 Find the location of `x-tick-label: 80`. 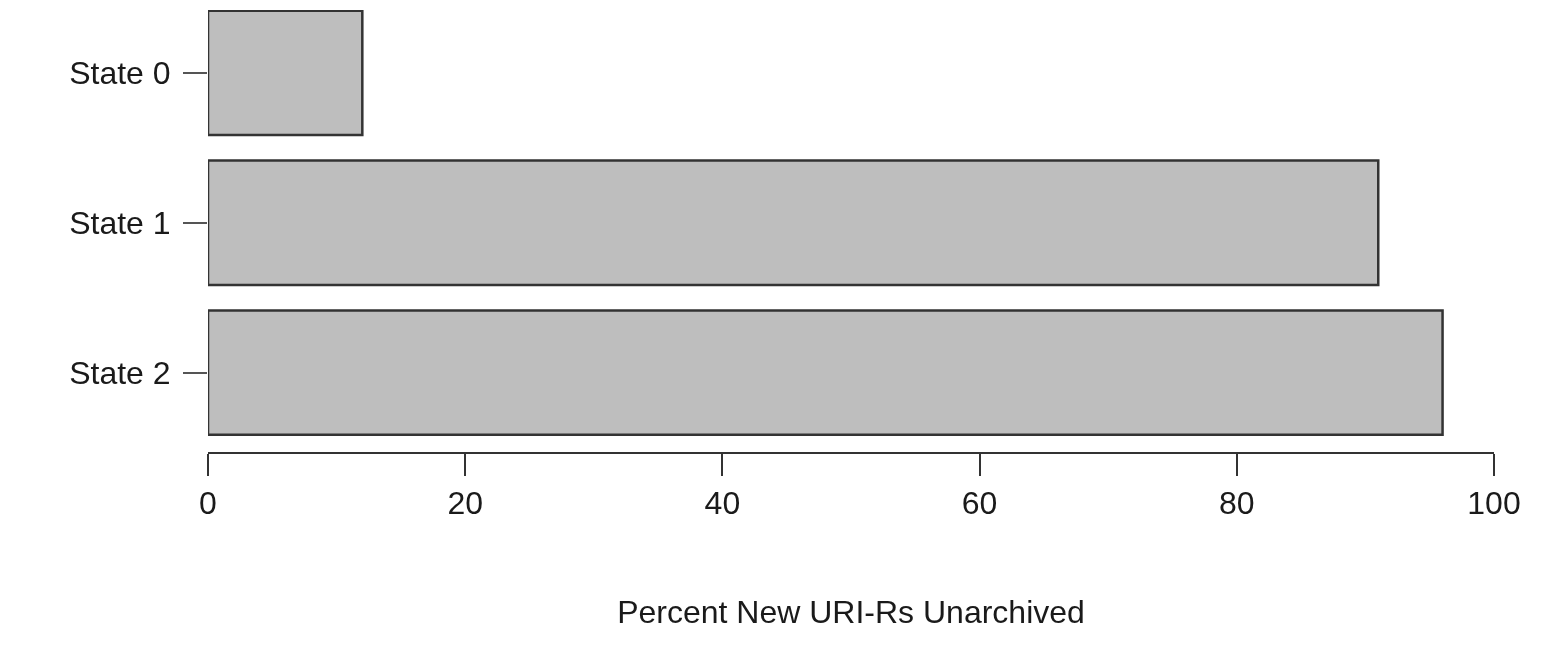

x-tick-label: 80 is located at coordinates (1237, 503).